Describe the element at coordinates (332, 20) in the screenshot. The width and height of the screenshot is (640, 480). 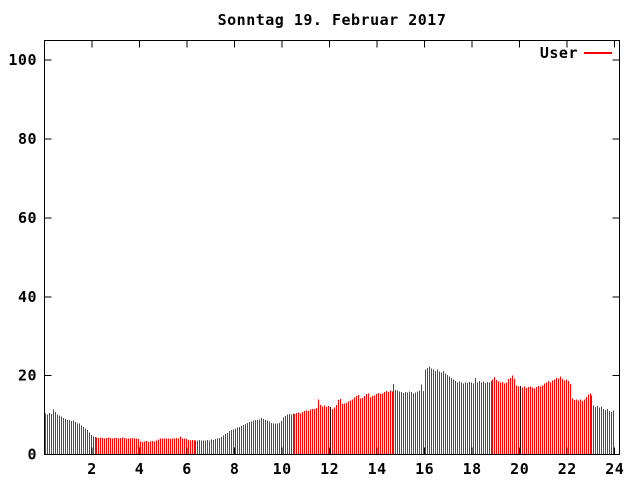
I see `chart-title: Sonntag 19. Februar 2017` at that location.